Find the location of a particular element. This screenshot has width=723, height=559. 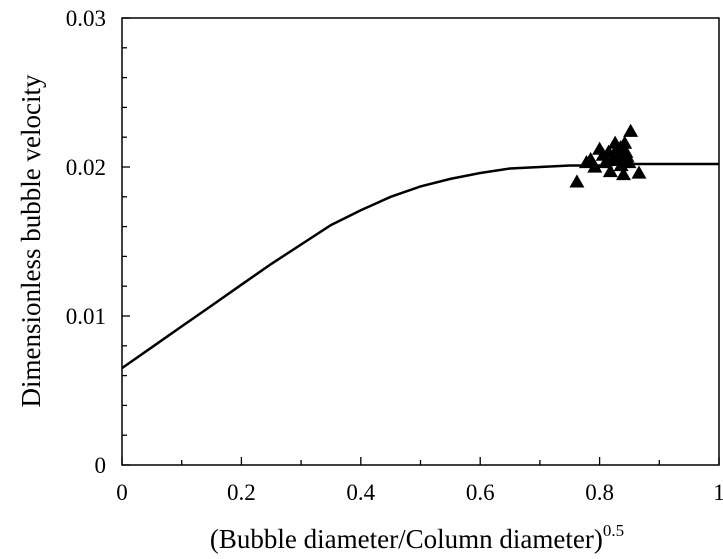

data-points is located at coordinates (608, 155).